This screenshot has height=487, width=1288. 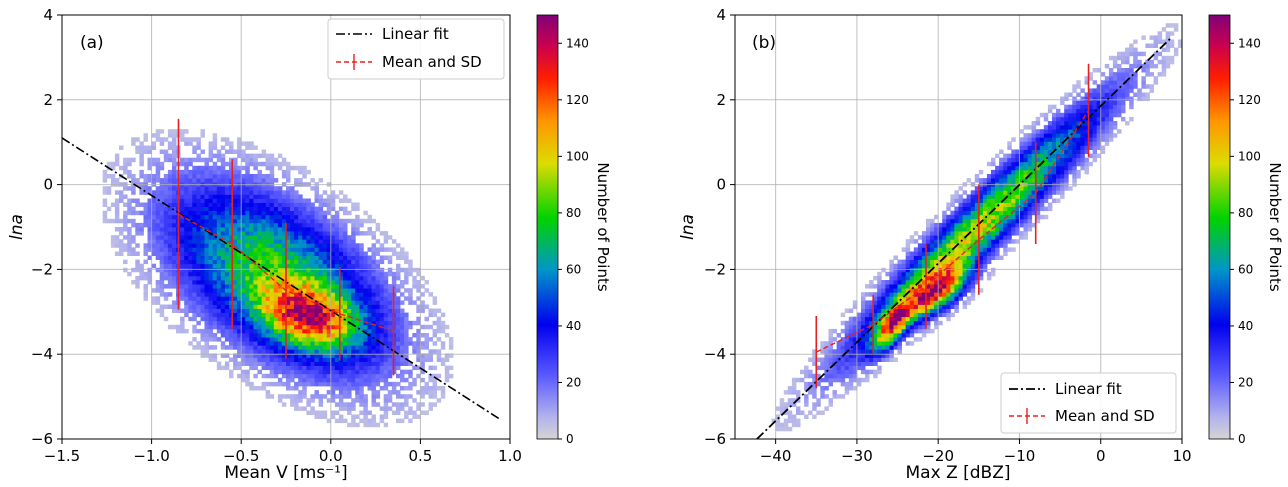 What do you see at coordinates (241, 456) in the screenshot?
I see `x-tick-label: −0.5` at bounding box center [241, 456].